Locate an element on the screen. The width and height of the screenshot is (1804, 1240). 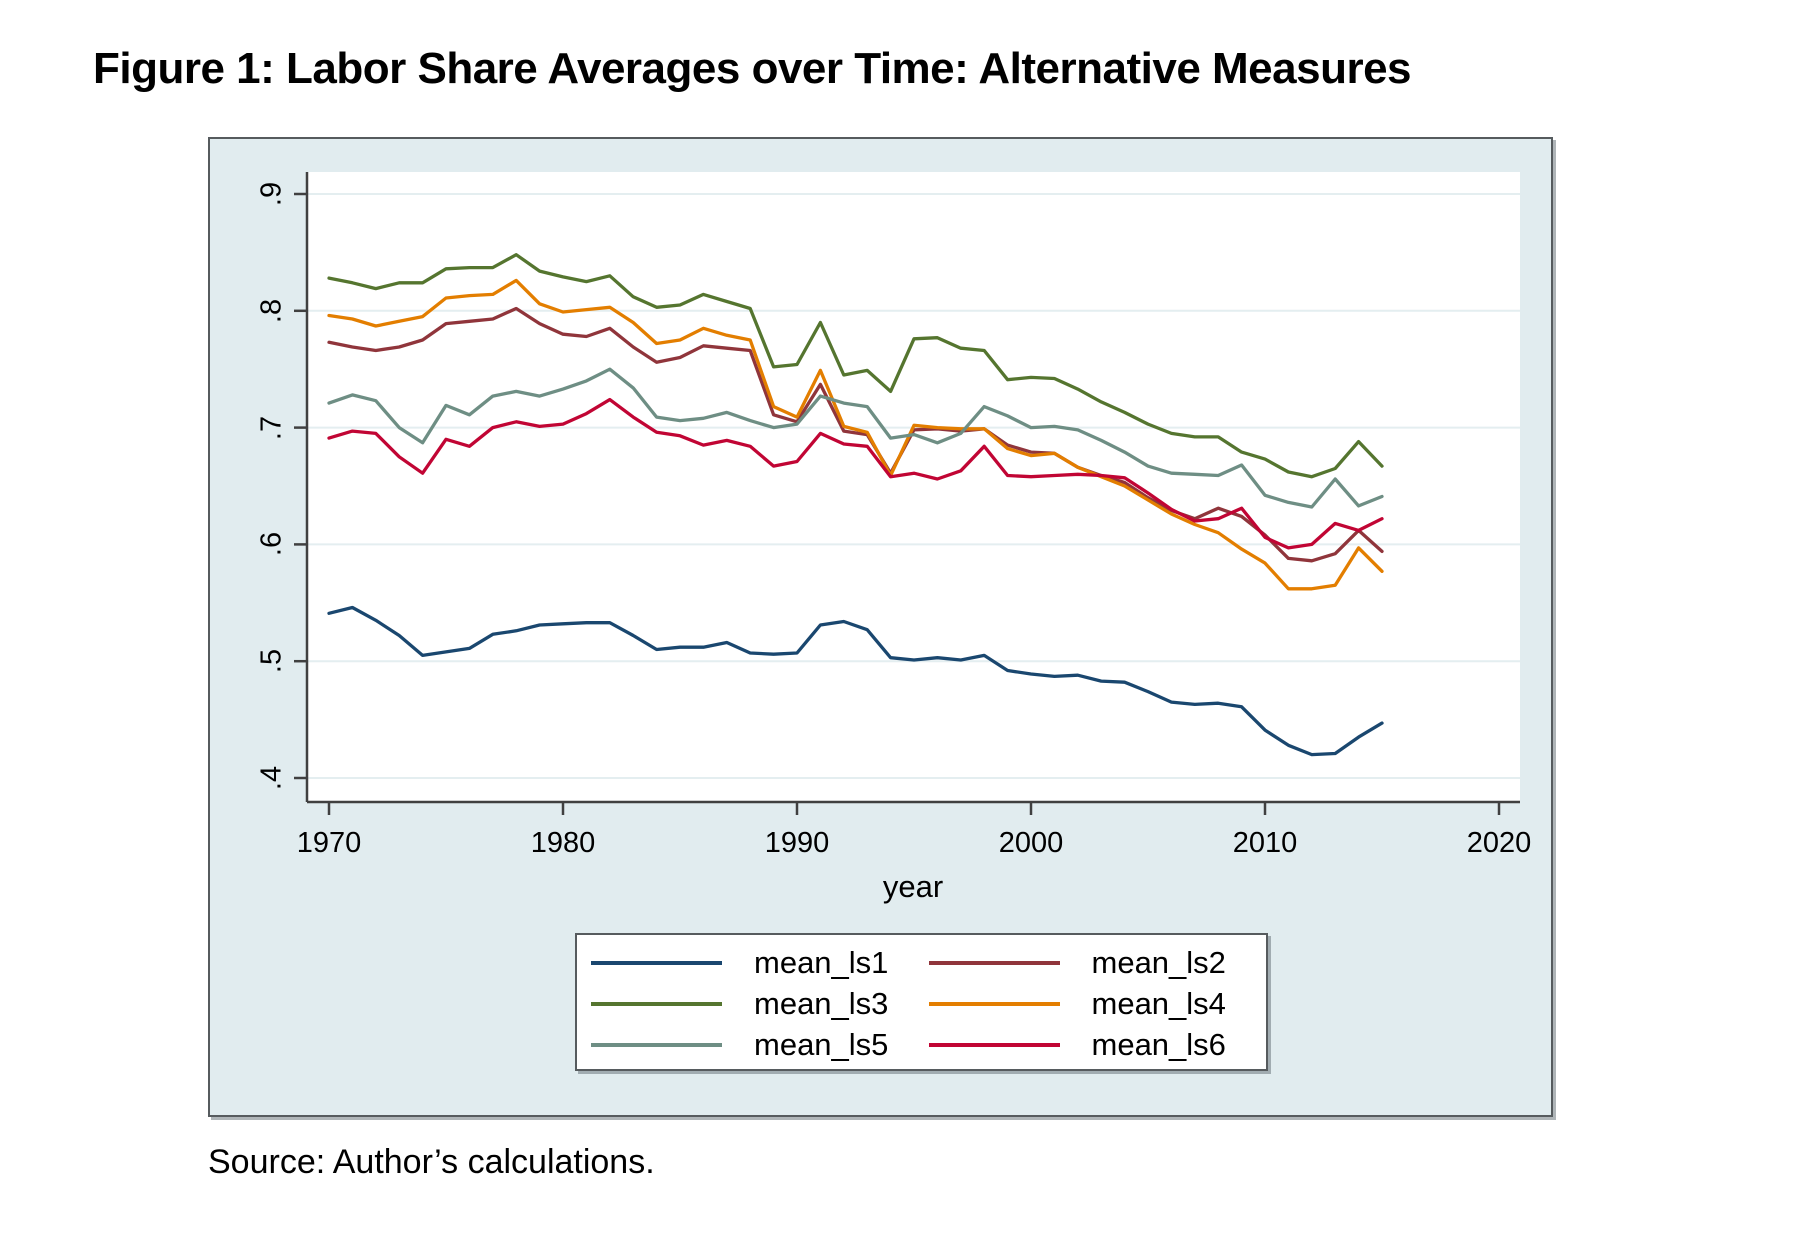
series-line-mean_ls3 is located at coordinates (855, 366).